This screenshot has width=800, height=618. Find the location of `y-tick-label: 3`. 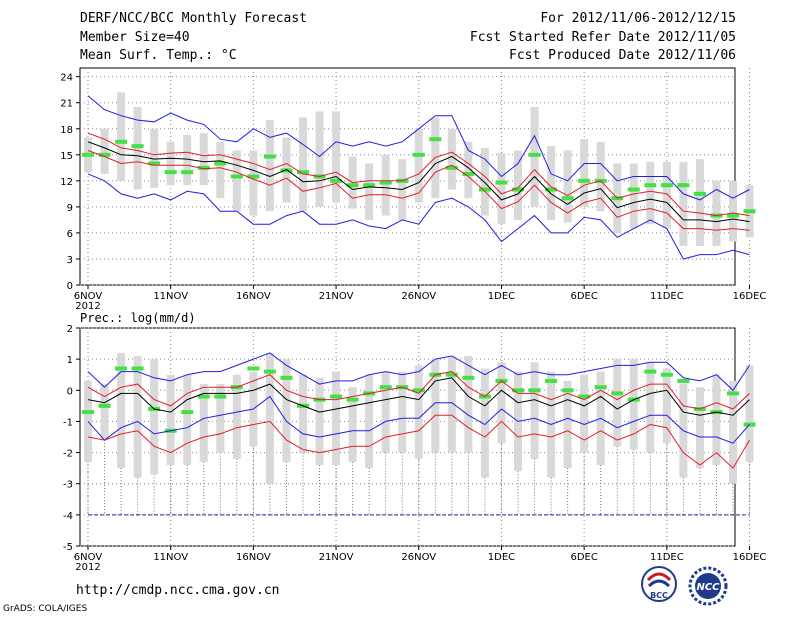

y-tick-label: 3 is located at coordinates (70, 260).